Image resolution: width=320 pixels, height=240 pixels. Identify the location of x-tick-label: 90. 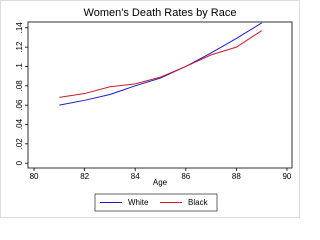
(286, 176).